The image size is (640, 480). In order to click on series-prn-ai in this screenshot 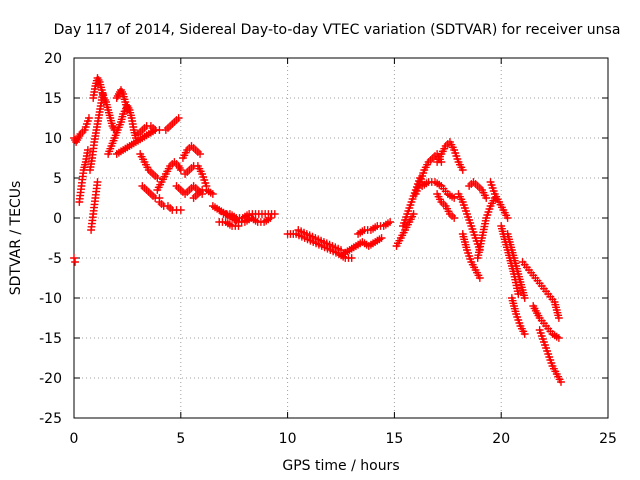, I will do `click(486, 228)`.